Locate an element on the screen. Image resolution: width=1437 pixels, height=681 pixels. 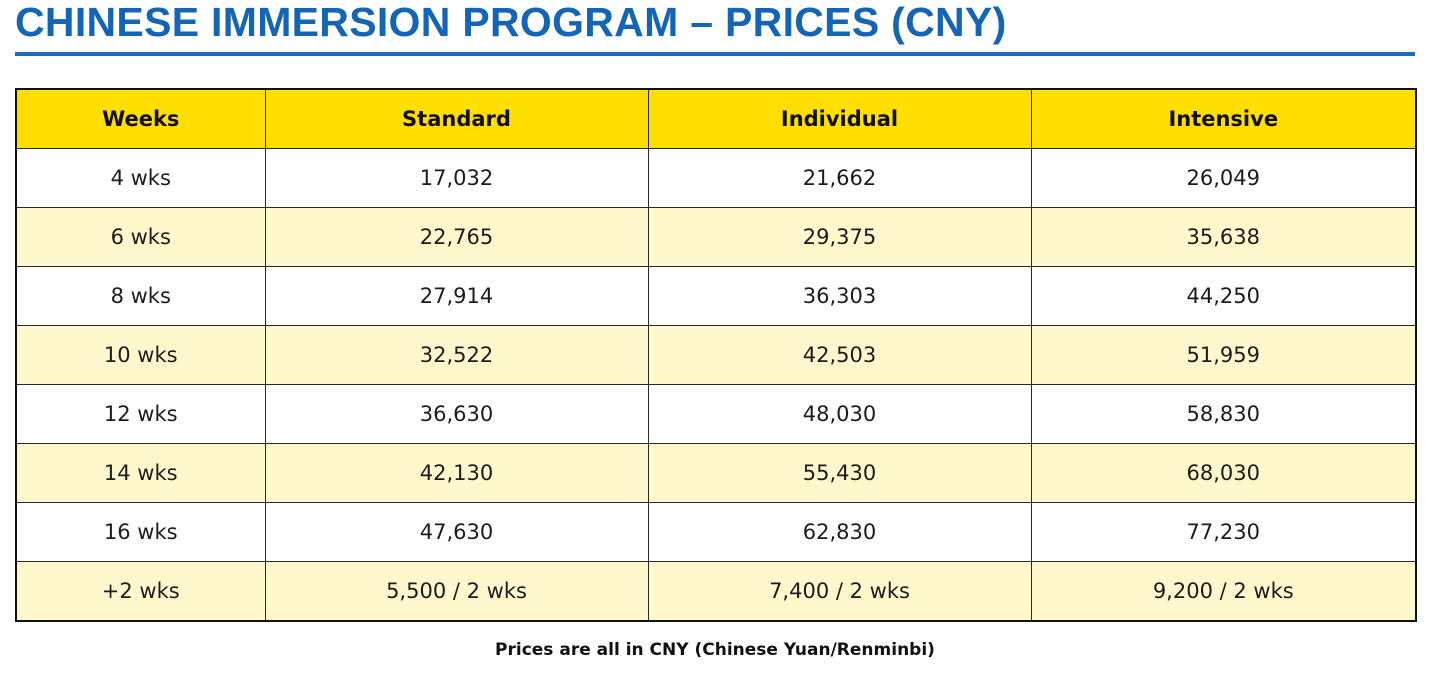
weeks-cell: 8 wks is located at coordinates (140, 296).